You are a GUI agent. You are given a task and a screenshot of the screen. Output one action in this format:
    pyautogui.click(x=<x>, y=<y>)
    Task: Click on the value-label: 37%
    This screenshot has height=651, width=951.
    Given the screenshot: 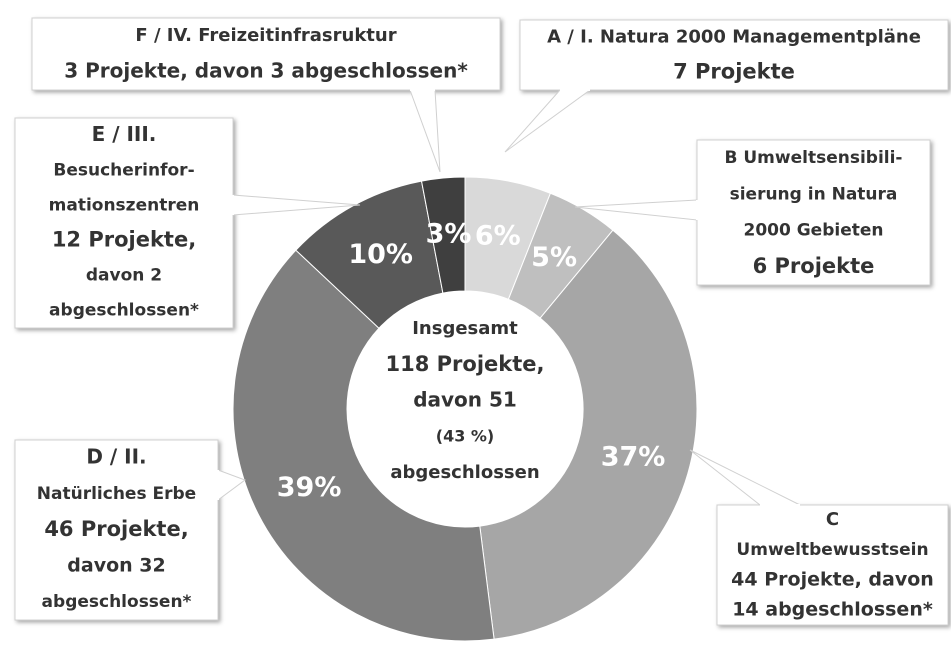 What is the action you would take?
    pyautogui.click(x=633, y=456)
    